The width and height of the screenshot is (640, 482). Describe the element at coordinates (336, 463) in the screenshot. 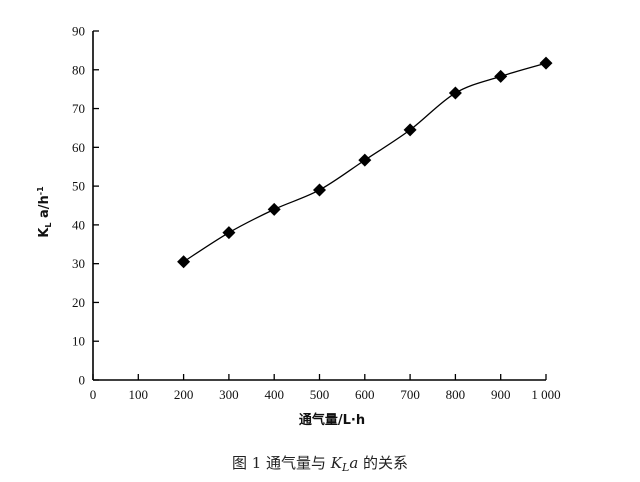

I see `caption-main: K` at that location.